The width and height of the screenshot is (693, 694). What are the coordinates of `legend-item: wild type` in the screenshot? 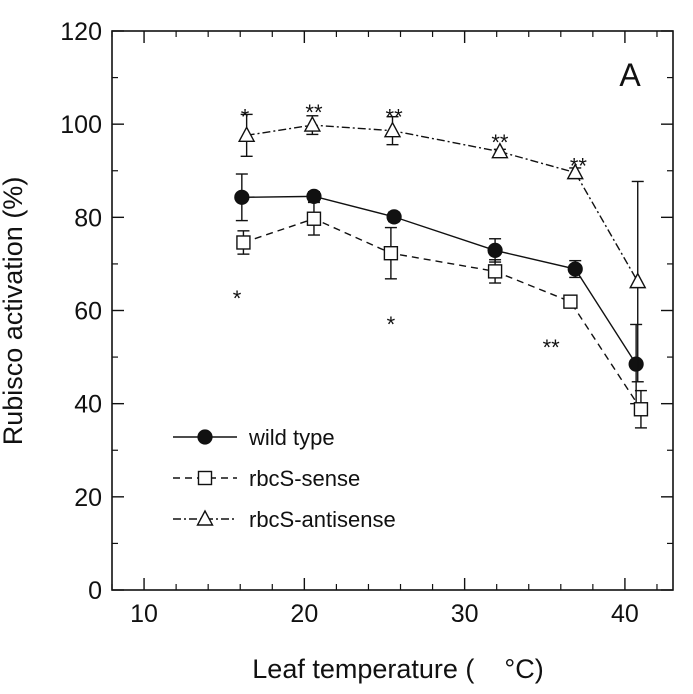 It's located at (254, 437).